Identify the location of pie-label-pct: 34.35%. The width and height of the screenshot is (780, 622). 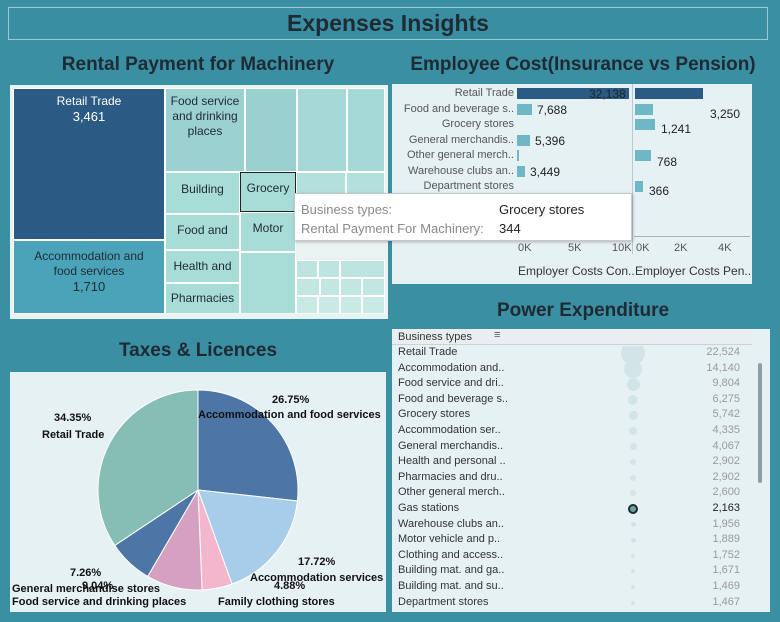
(73, 418).